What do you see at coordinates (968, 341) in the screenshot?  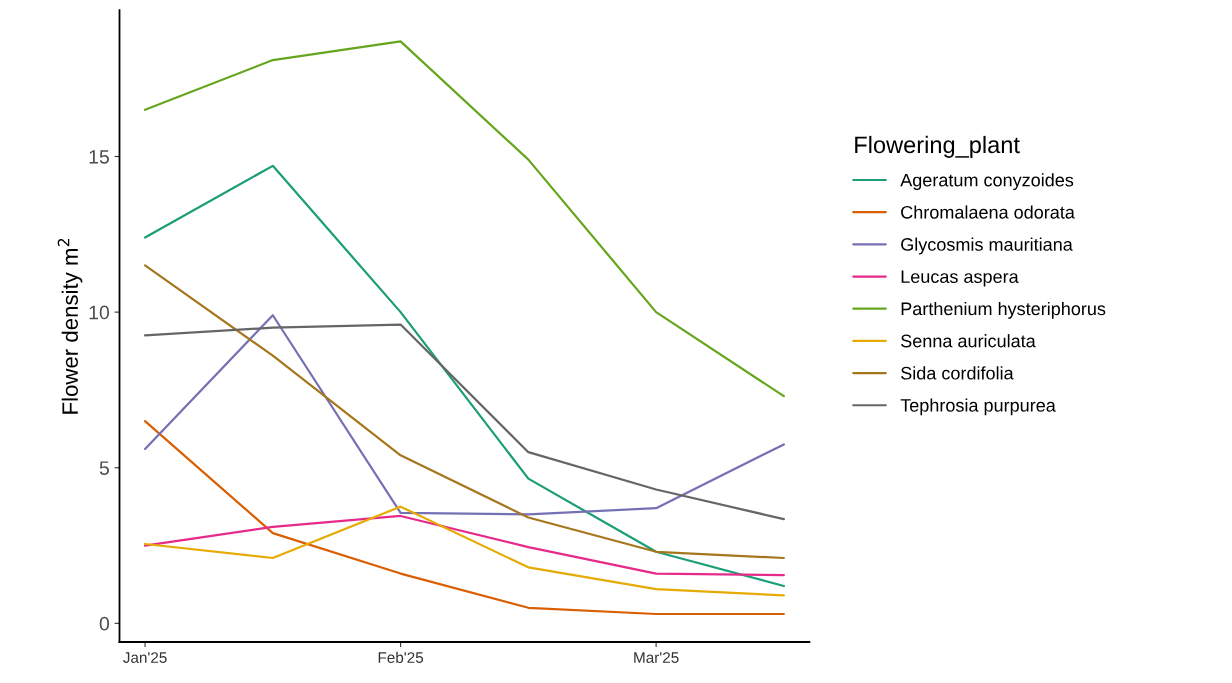 I see `legend-label: Senna auriculata` at bounding box center [968, 341].